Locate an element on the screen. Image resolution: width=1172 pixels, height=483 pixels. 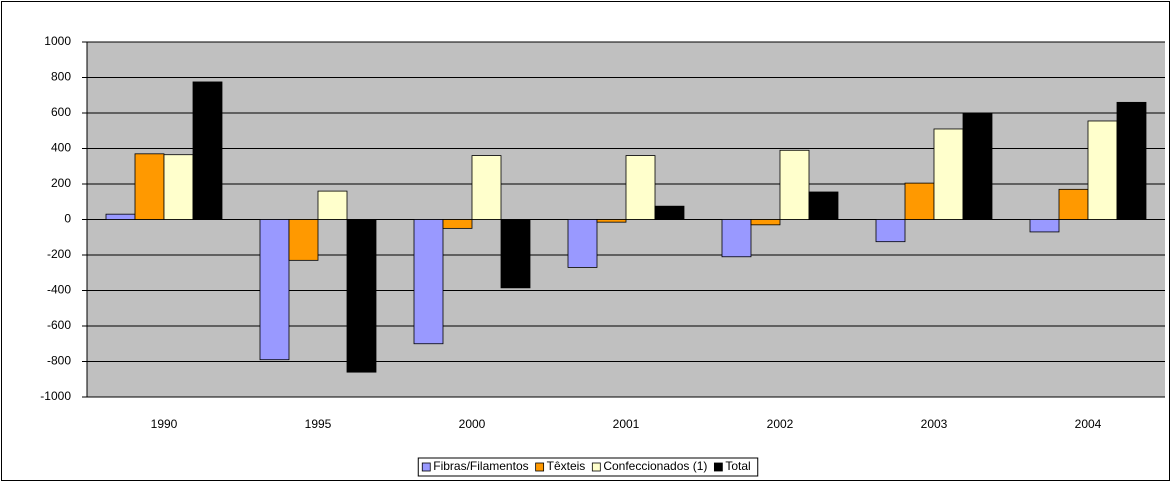
x-tick-label: 2001 is located at coordinates (626, 424).